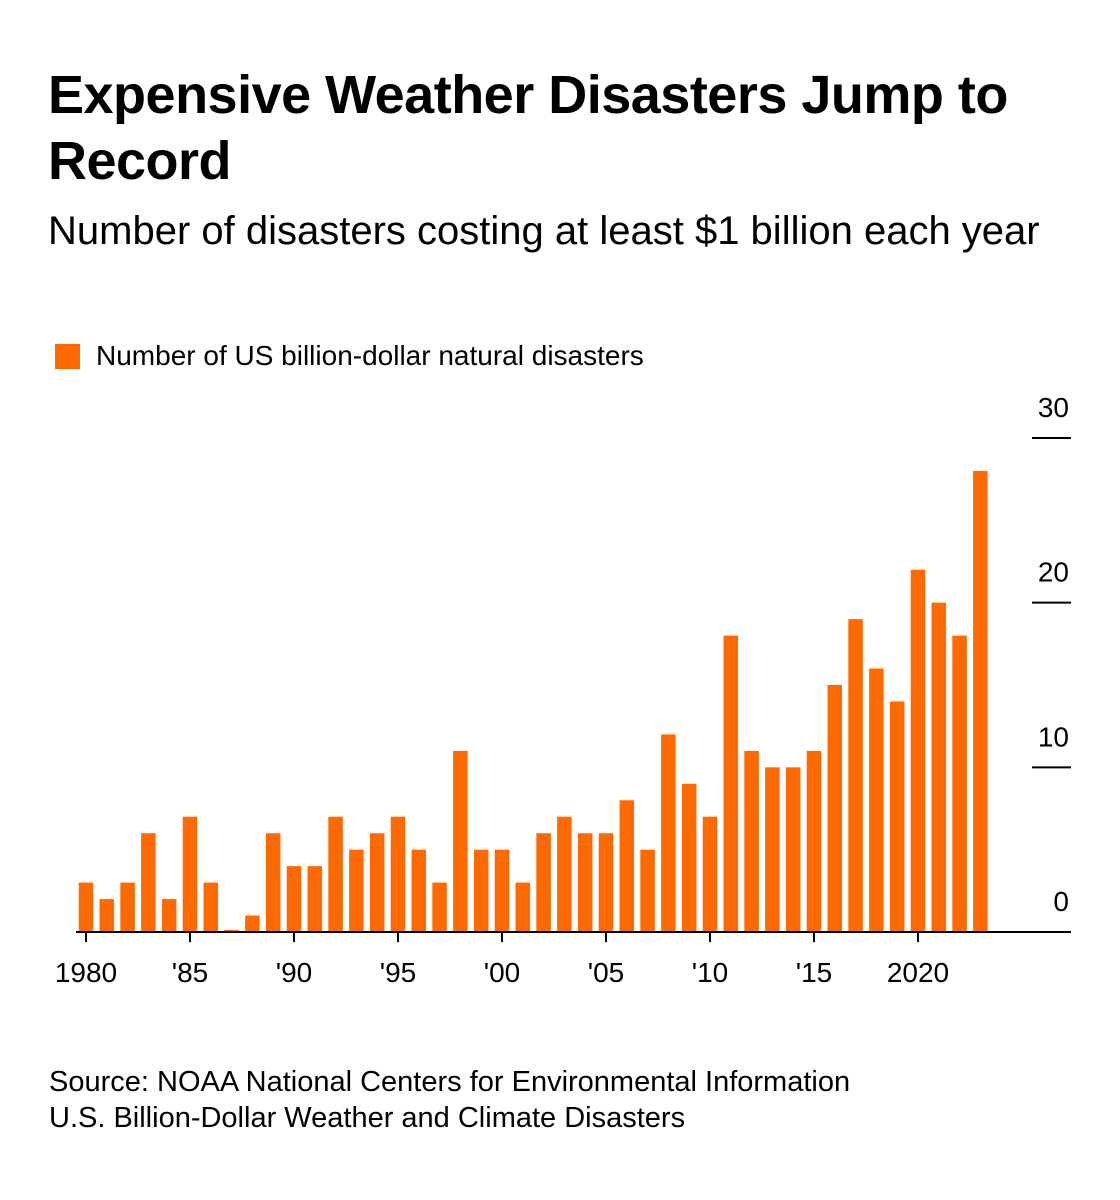  Describe the element at coordinates (814, 972) in the screenshot. I see `x-tick-label-2015: '15` at that location.